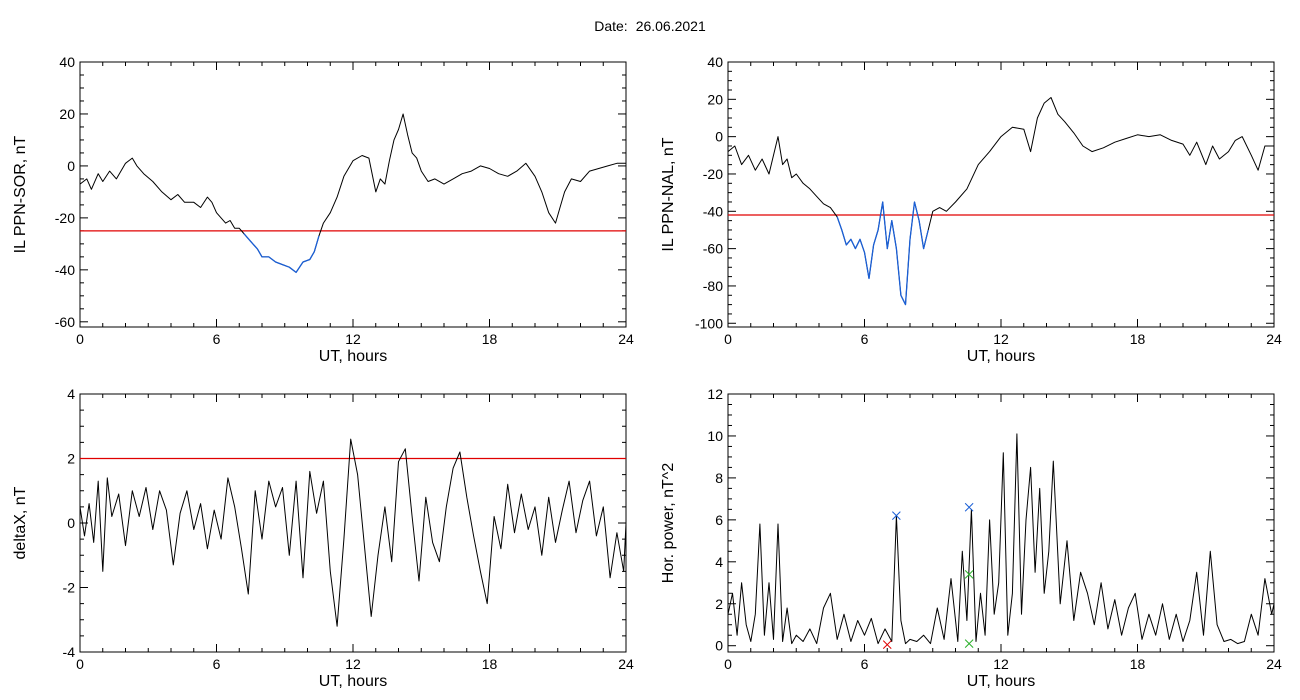 This screenshot has width=1300, height=700. What do you see at coordinates (715, 394) in the screenshot?
I see `y-tick-label: 12` at bounding box center [715, 394].